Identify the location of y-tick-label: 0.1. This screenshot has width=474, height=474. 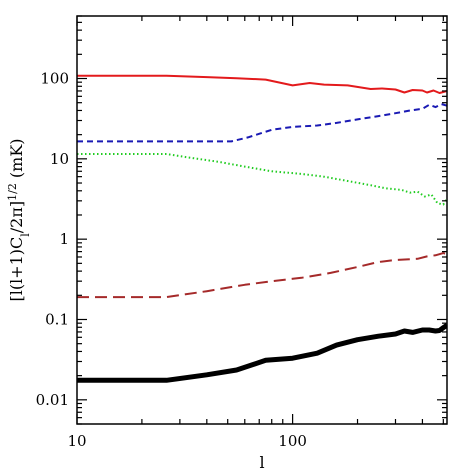
(57, 319).